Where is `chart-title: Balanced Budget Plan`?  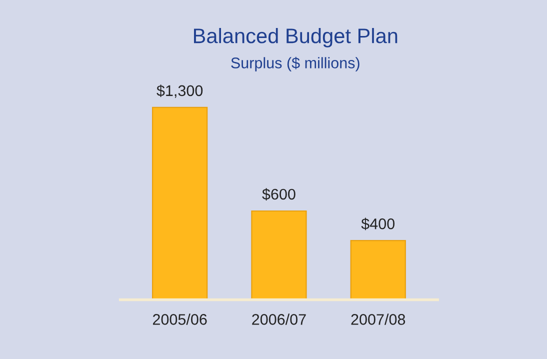
chart-title: Balanced Budget Plan is located at coordinates (296, 38).